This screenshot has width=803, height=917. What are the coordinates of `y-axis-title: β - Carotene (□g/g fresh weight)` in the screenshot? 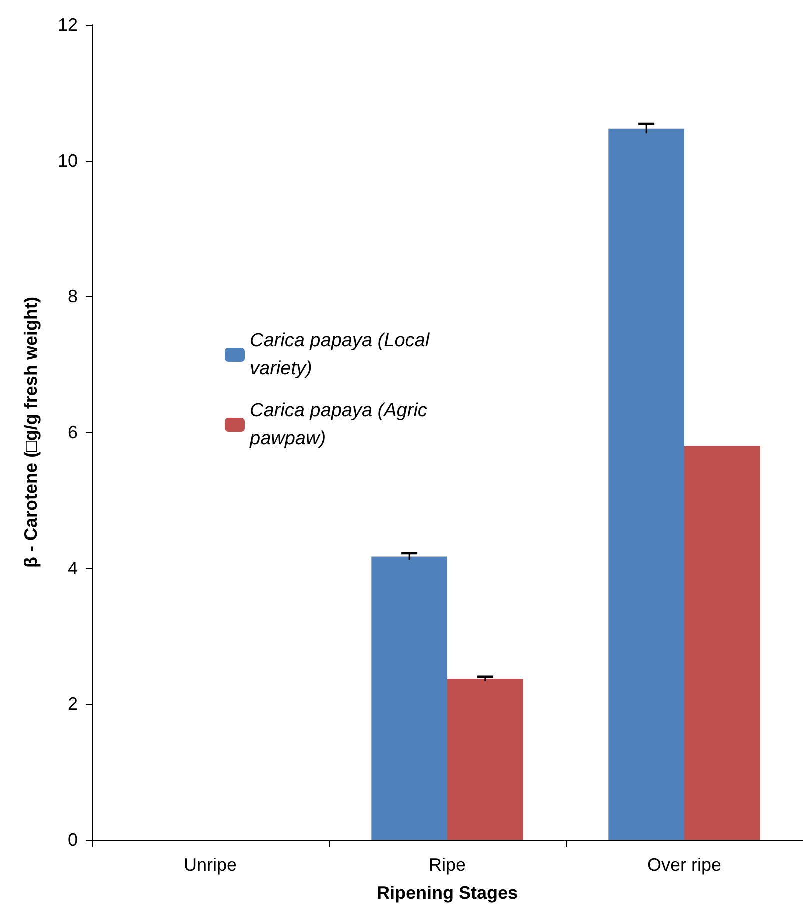 It's located at (31, 432).